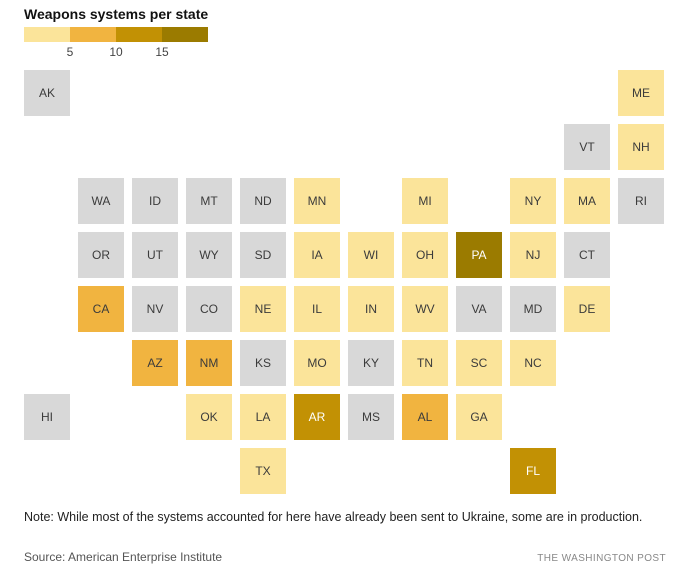 This screenshot has width=690, height=578. I want to click on state-tile-id: ID, so click(155, 201).